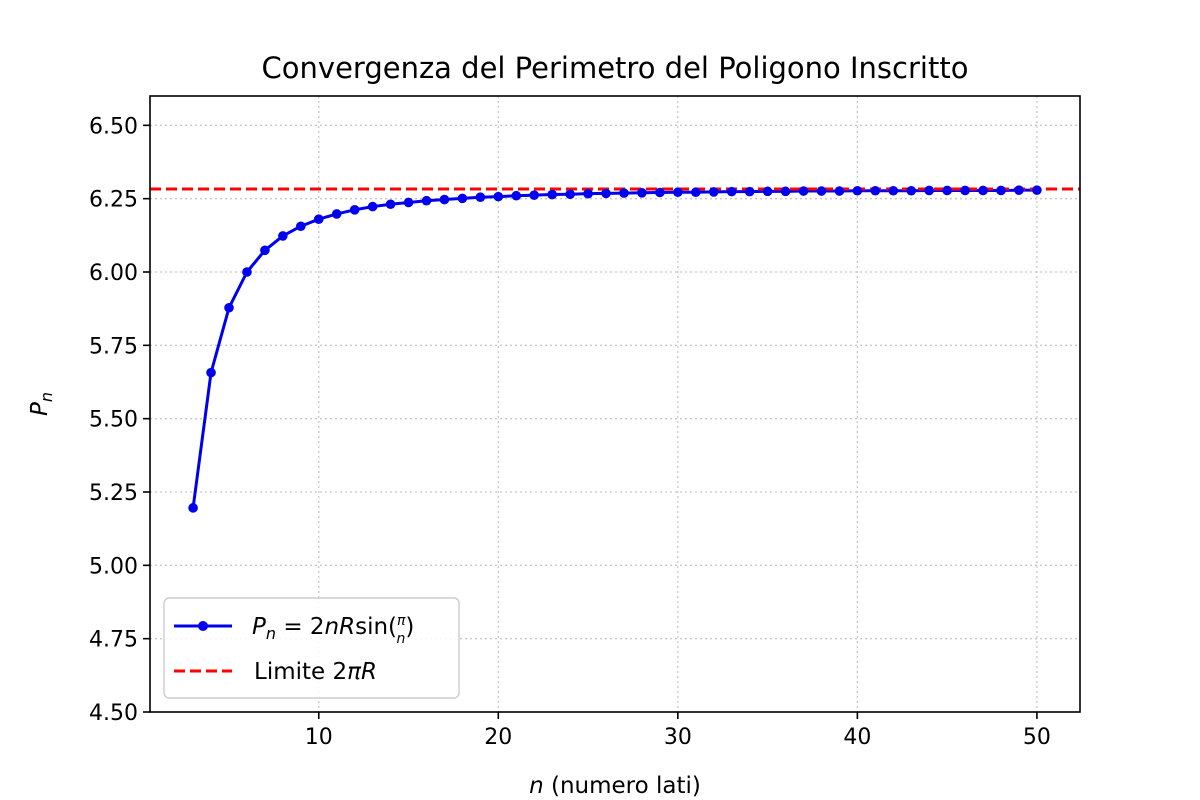 The image size is (1200, 800). I want to click on x-axis-label: n (numero lati), so click(615, 786).